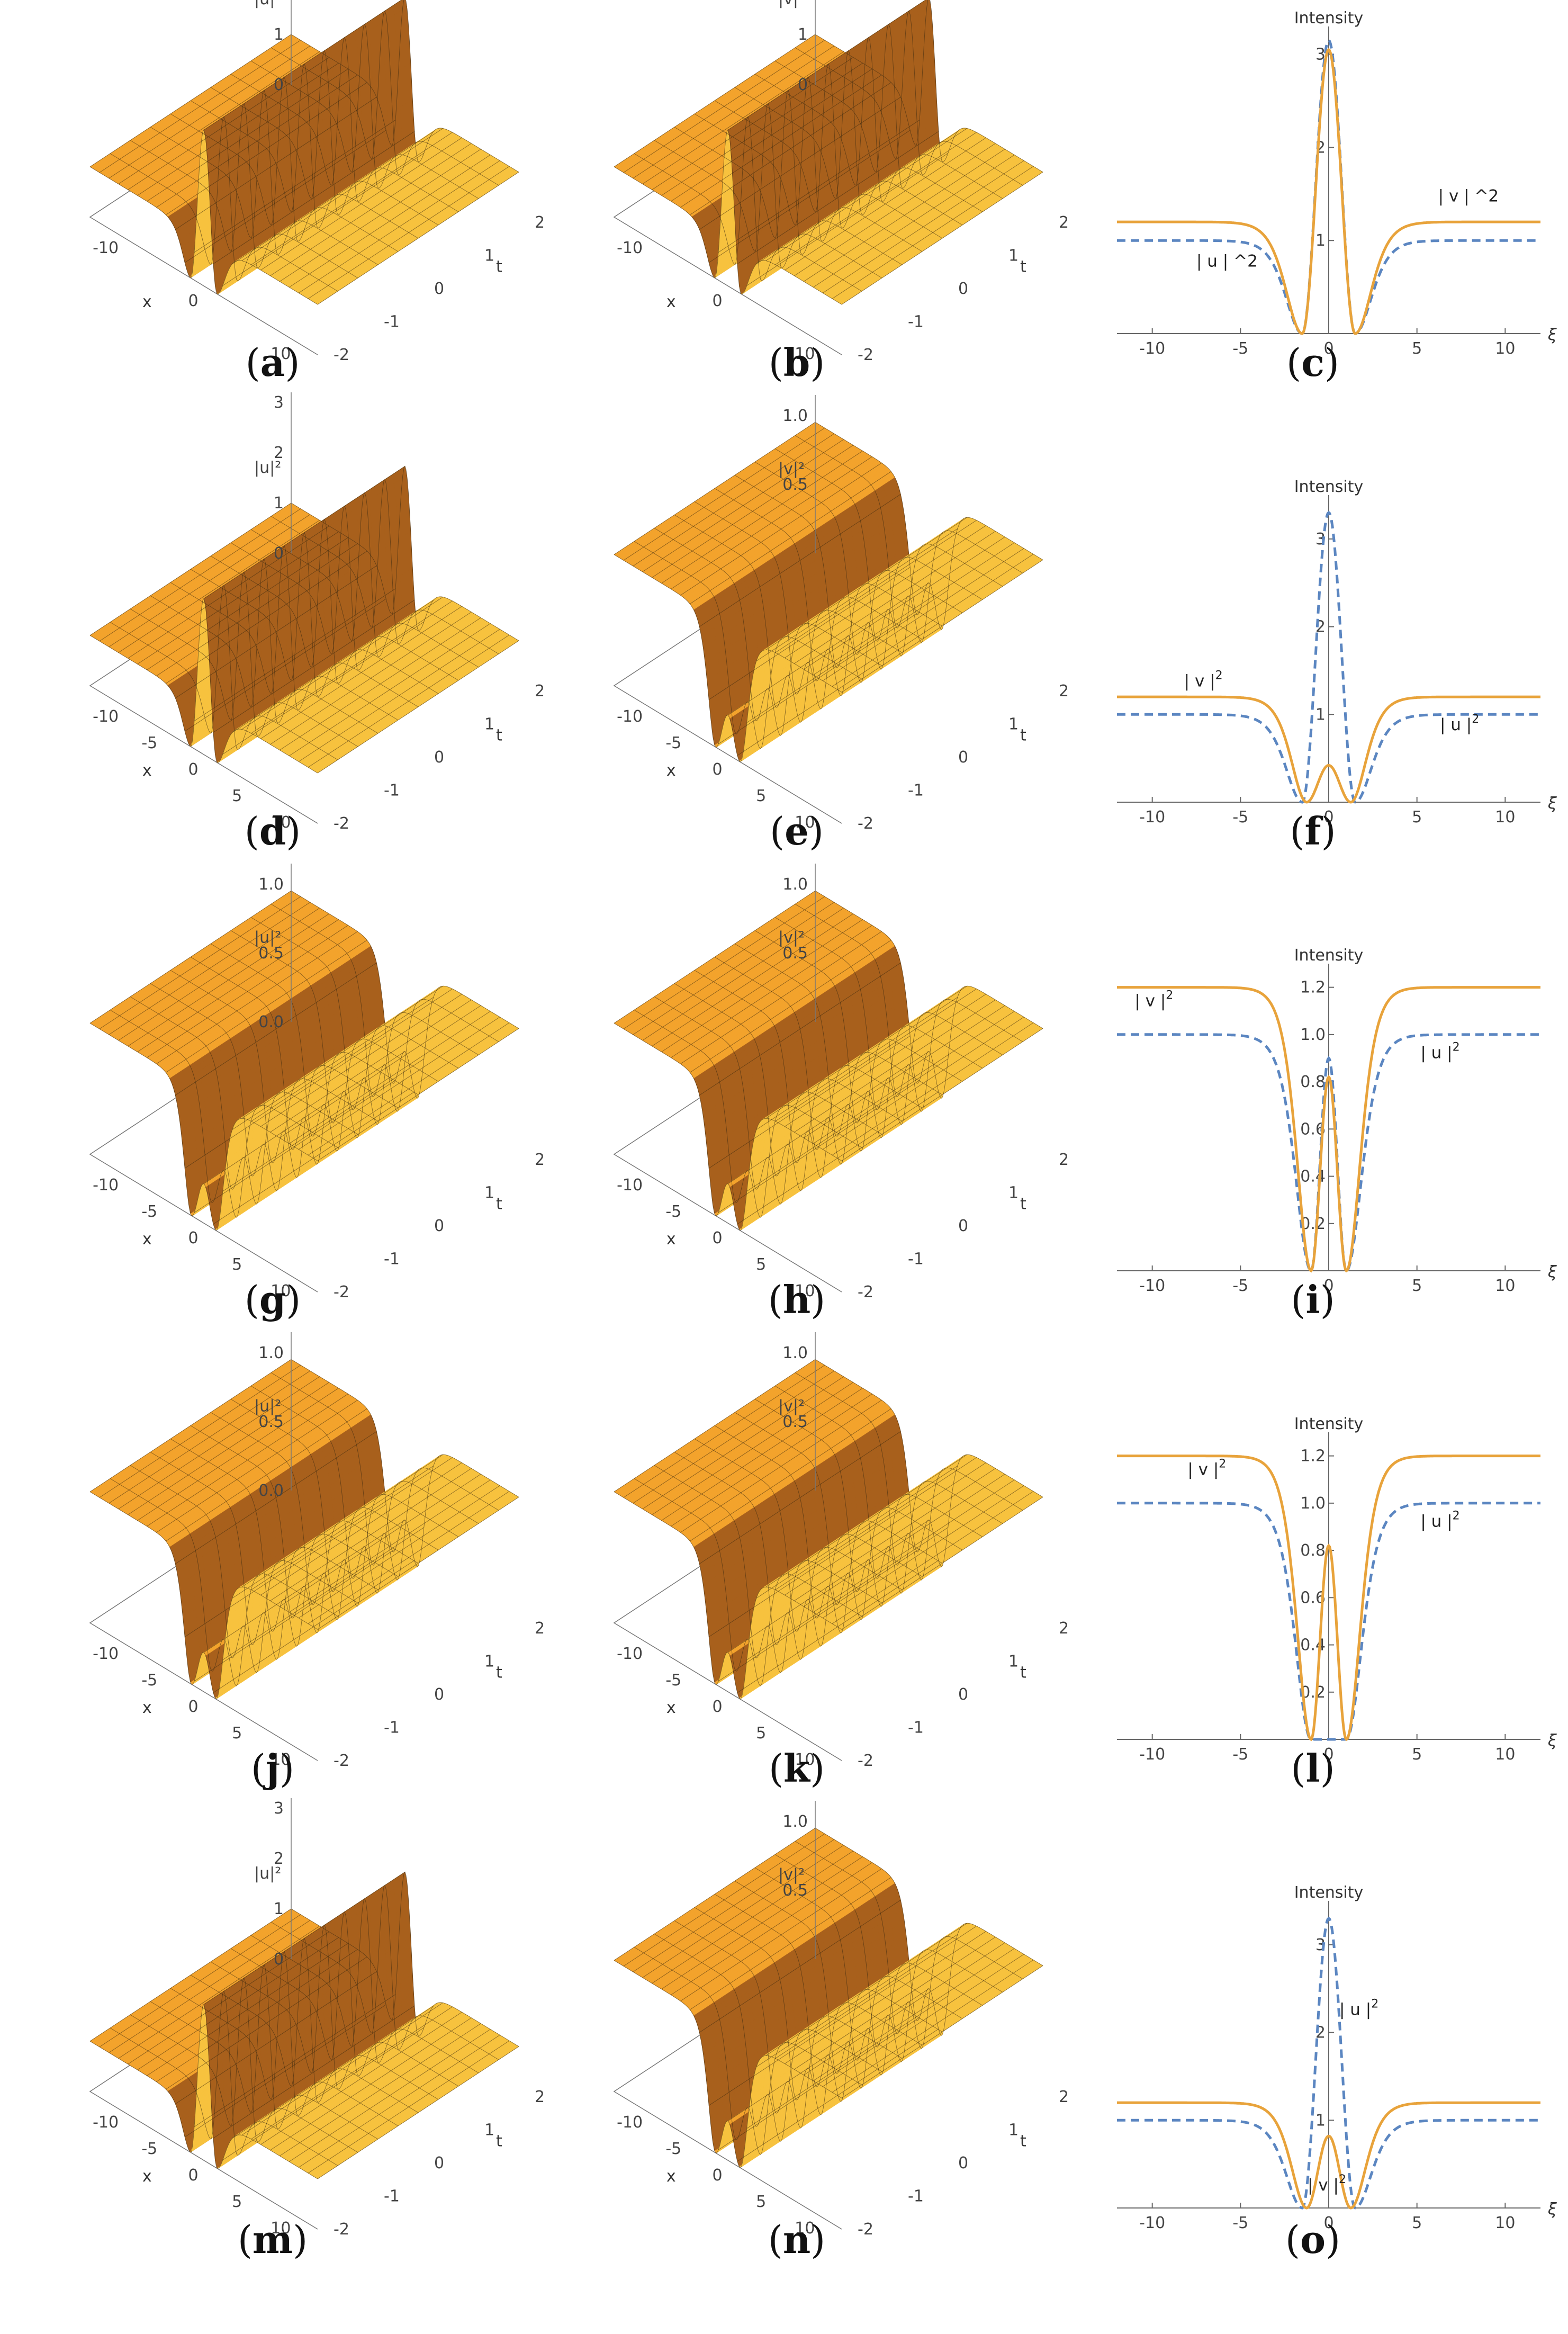 The image size is (1568, 2334). I want to click on y-tick-label: 1, so click(1320, 241).